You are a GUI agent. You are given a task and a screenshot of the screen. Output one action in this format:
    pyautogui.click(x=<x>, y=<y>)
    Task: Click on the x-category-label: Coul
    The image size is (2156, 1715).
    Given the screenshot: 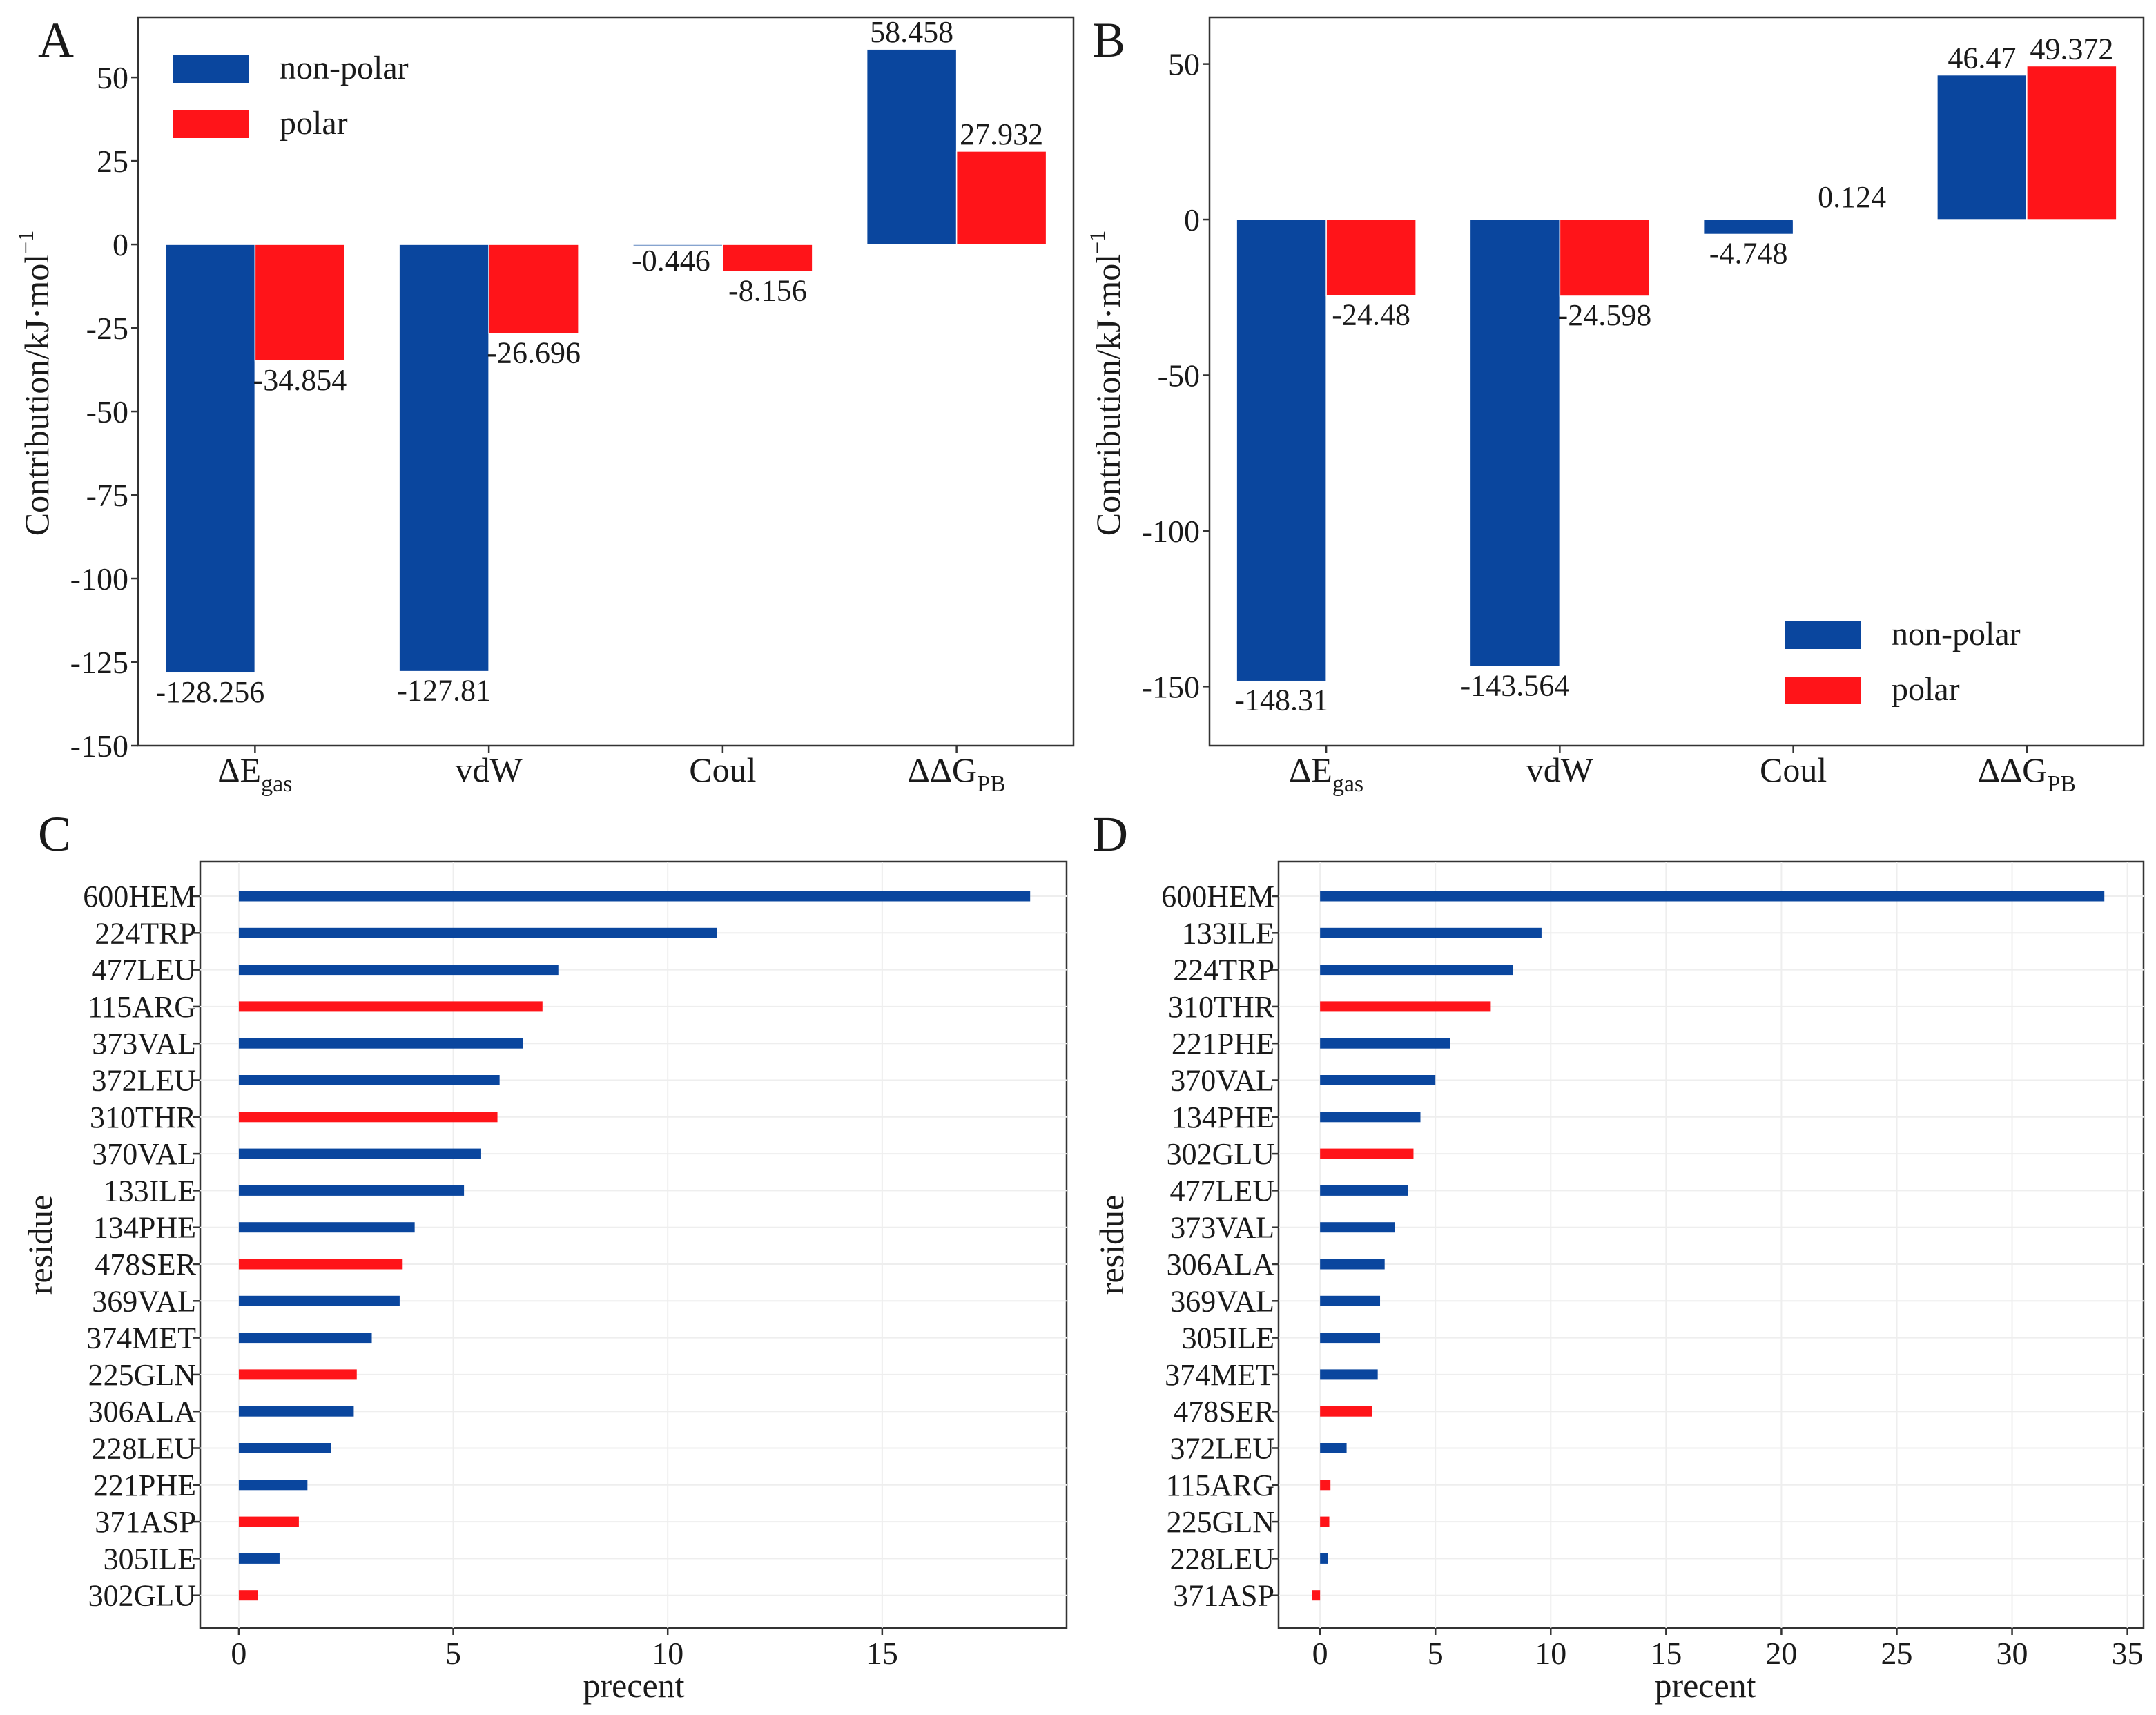 What is the action you would take?
    pyautogui.click(x=722, y=769)
    